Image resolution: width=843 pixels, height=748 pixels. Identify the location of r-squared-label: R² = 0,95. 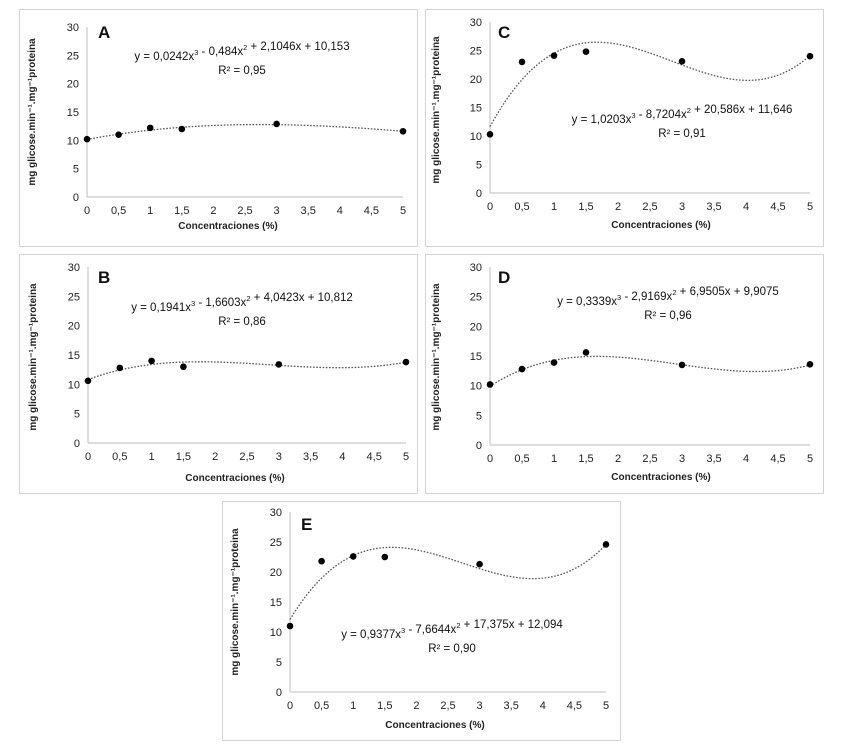
(242, 71).